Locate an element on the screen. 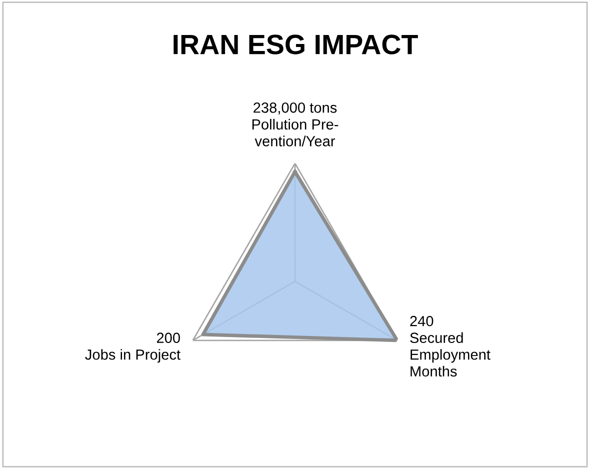 Image resolution: width=590 pixels, height=469 pixels. spoke-label: 200 Jobs in Project is located at coordinates (132, 347).